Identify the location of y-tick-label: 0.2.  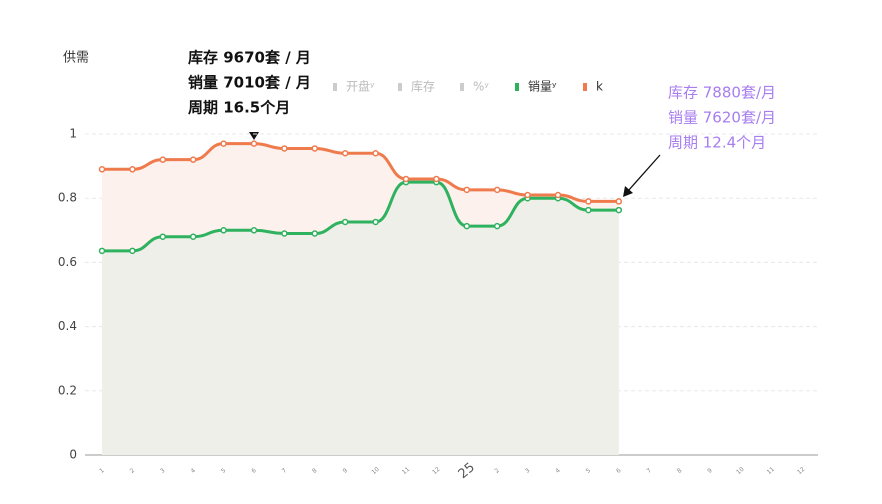
(67, 390).